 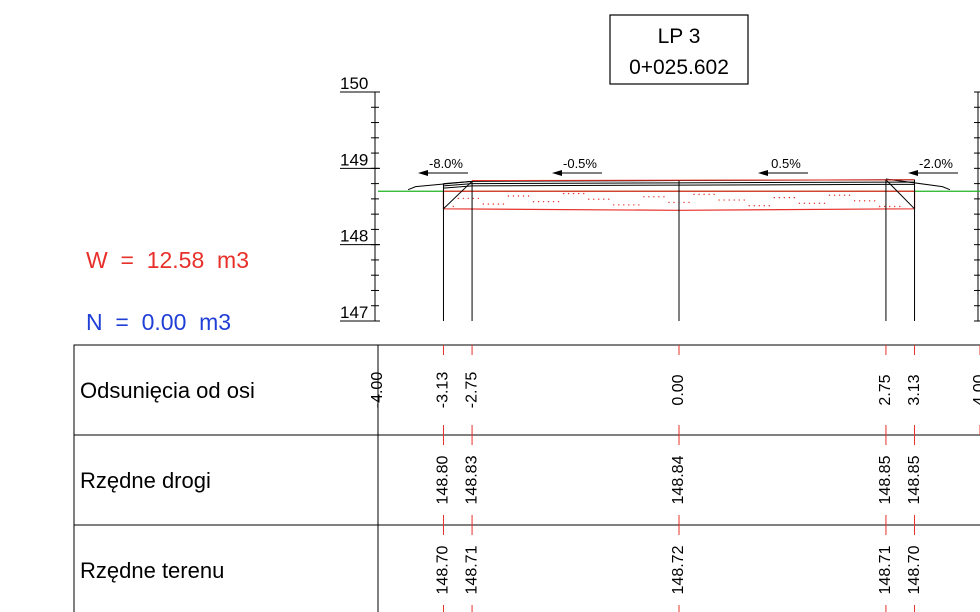 What do you see at coordinates (693, 180) in the screenshot?
I see `surface-red` at bounding box center [693, 180].